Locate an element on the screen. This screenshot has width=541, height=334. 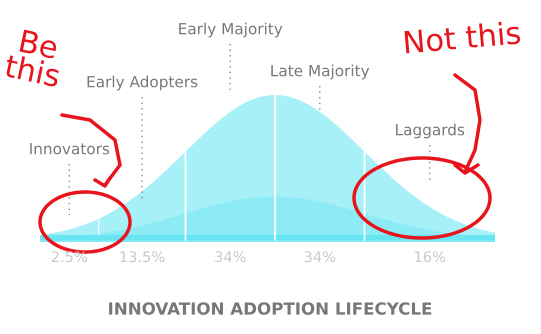
category-label: Innovators is located at coordinates (70, 148).